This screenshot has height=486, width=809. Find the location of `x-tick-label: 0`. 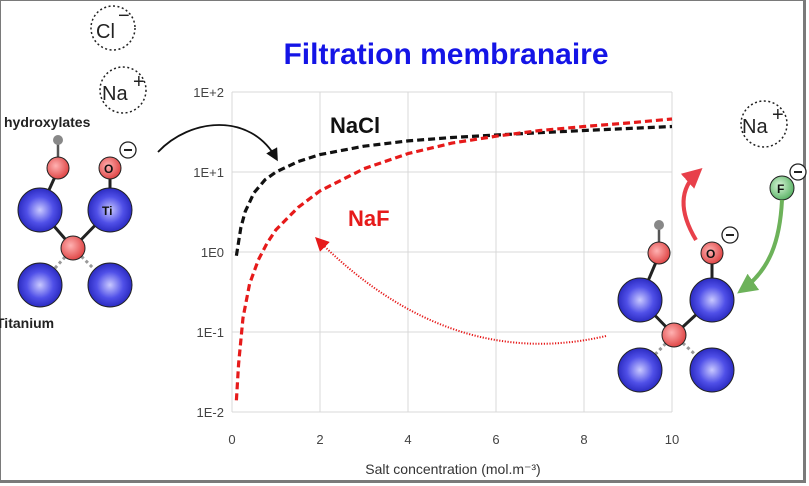

x-tick-label: 0 is located at coordinates (231, 439).